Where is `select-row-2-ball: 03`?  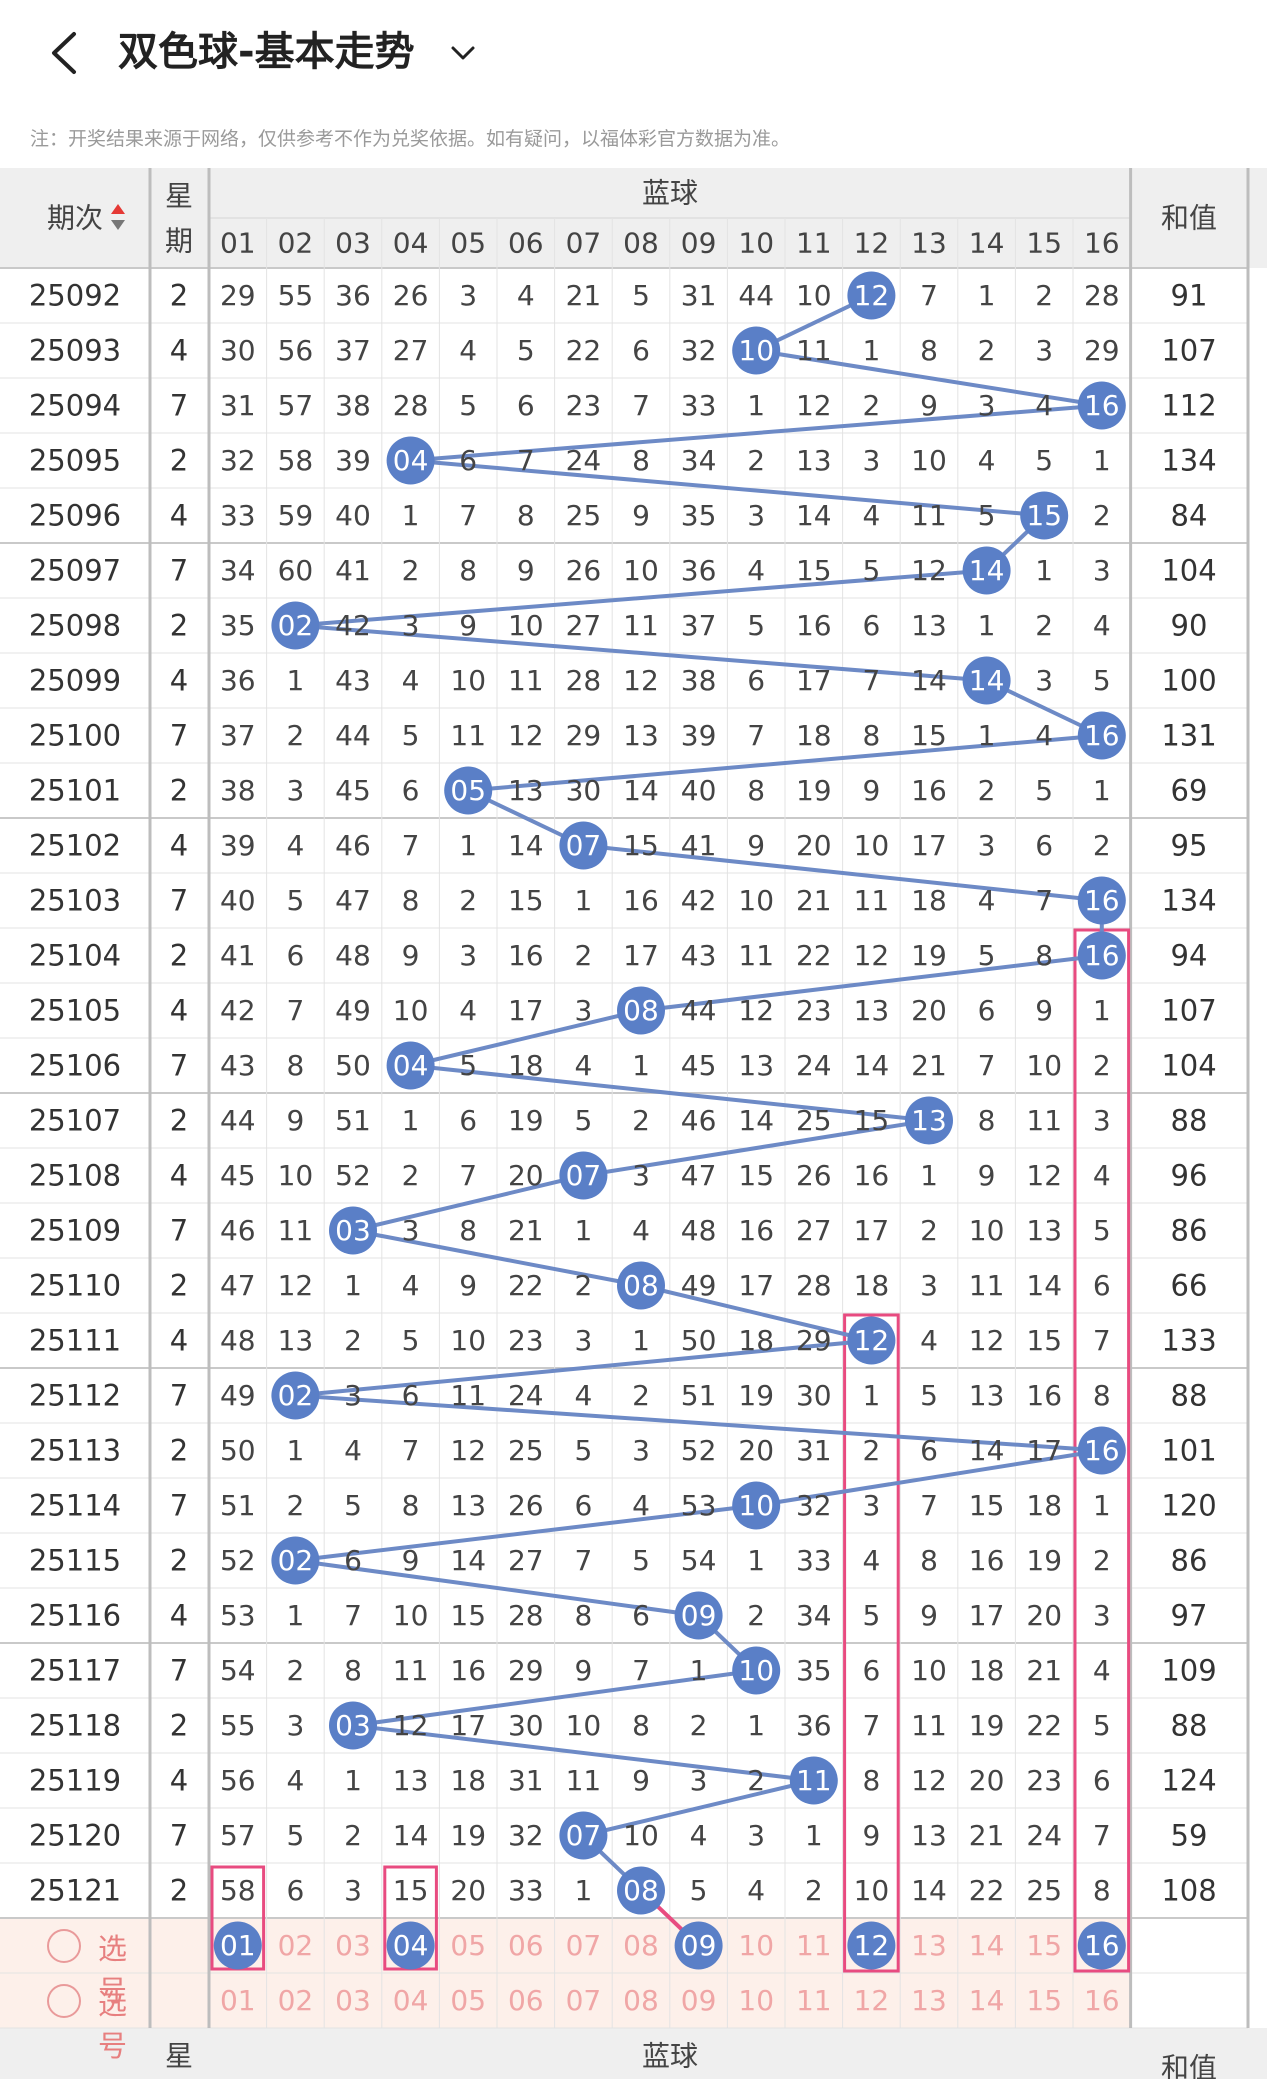 select-row-2-ball: 03 is located at coordinates (353, 2000).